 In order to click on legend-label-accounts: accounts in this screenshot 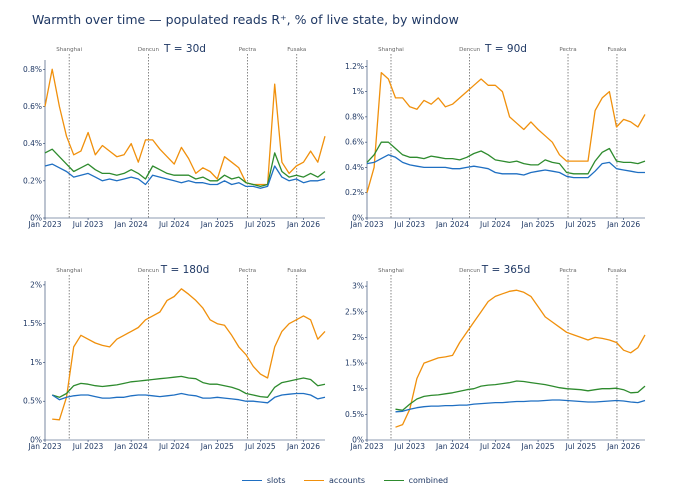, I will do `click(347, 480)`.